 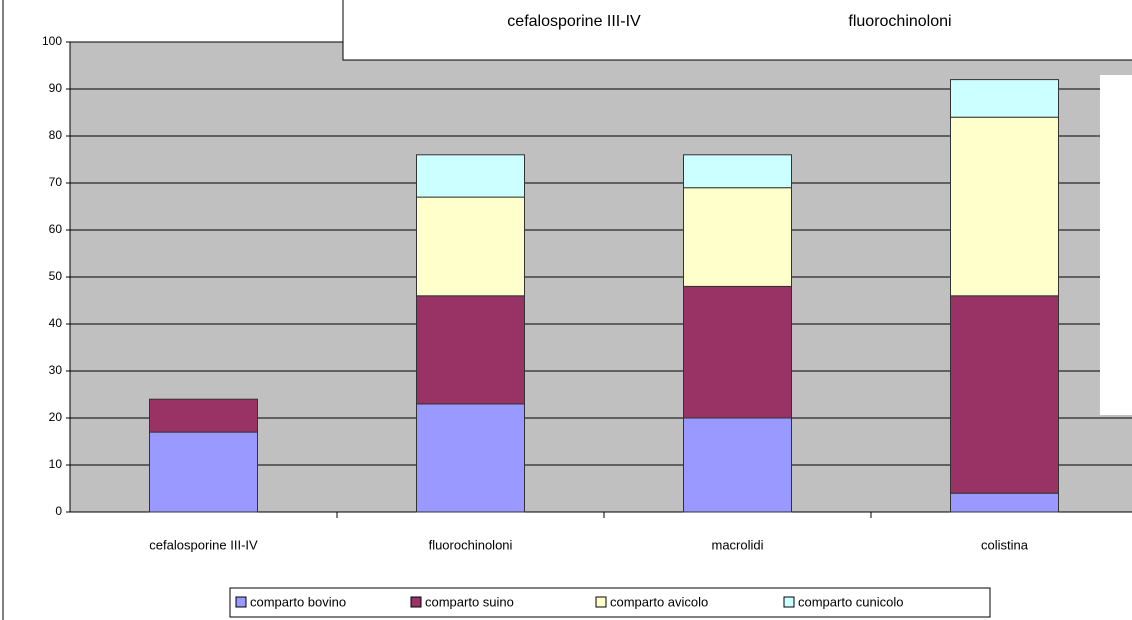 What do you see at coordinates (58, 511) in the screenshot?
I see `y-tick-label: 0` at bounding box center [58, 511].